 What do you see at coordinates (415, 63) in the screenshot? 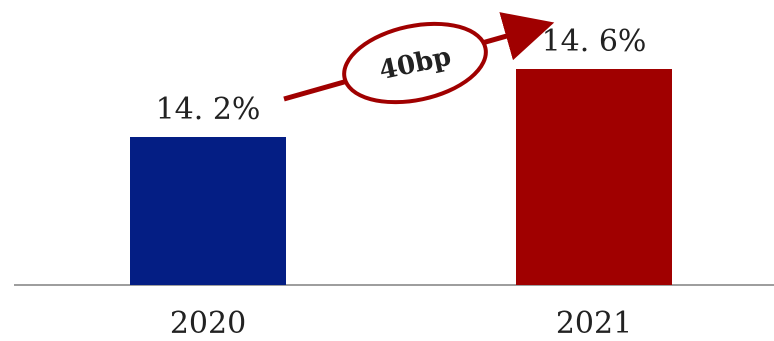
I see `annotation-ellipse` at bounding box center [415, 63].